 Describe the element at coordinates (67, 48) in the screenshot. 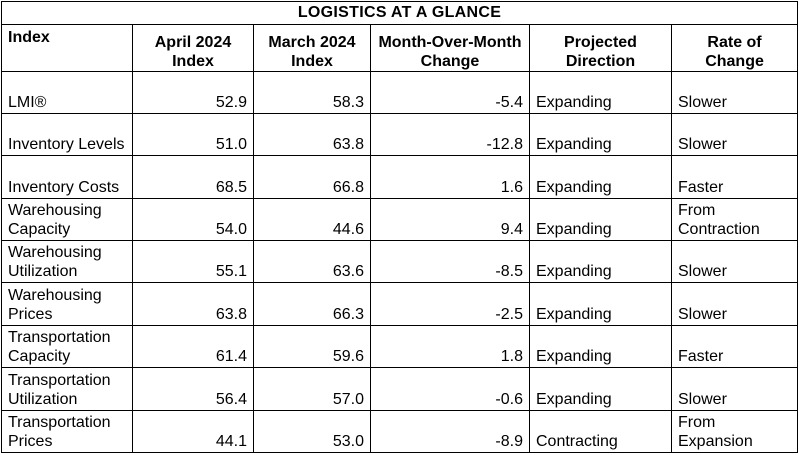

I see `header-index: Index` at that location.